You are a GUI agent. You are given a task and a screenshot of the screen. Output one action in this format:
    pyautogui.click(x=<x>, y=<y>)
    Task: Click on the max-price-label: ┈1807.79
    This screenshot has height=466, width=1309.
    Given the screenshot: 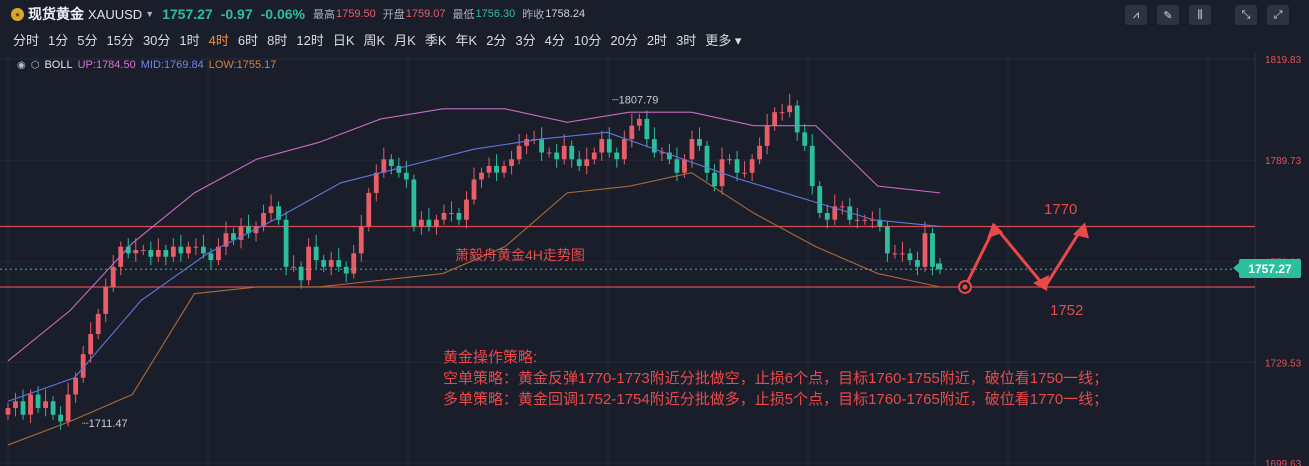 What is the action you would take?
    pyautogui.click(x=635, y=100)
    